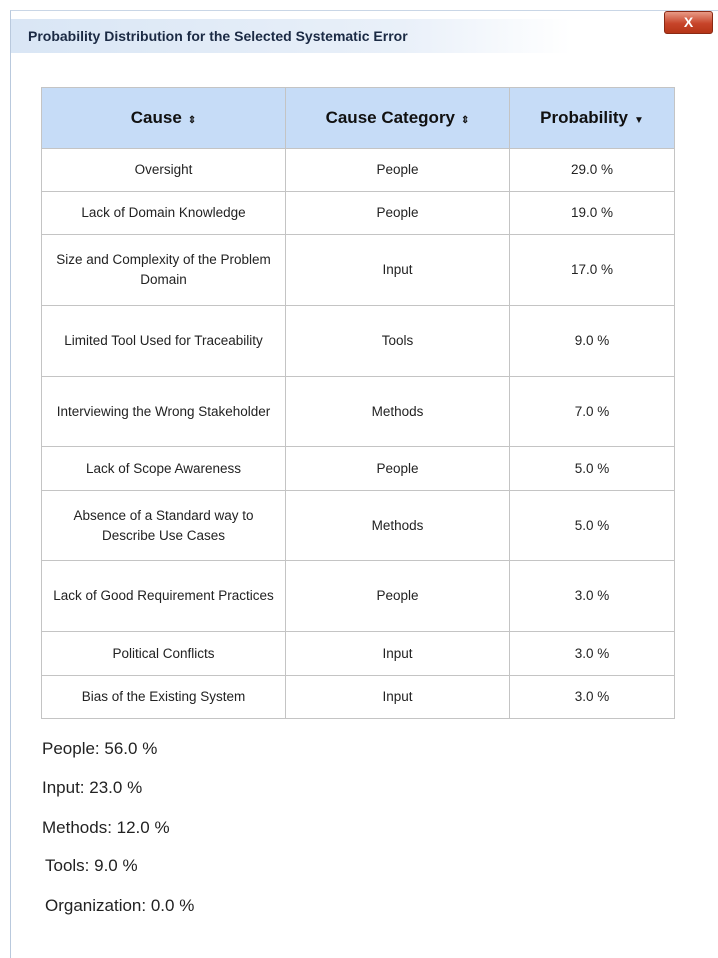 The width and height of the screenshot is (718, 958). I want to click on table-cell: Tools, so click(397, 341).